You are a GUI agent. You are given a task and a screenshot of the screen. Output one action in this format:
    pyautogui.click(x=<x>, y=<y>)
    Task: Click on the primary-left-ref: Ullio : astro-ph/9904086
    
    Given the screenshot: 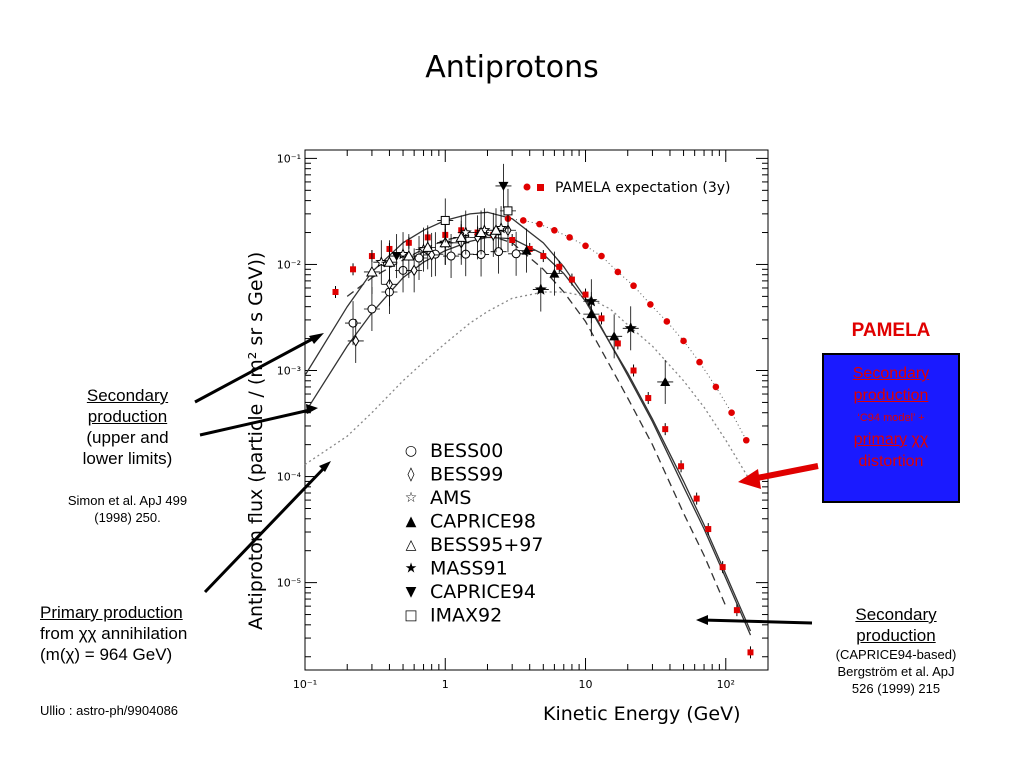 What is the action you would take?
    pyautogui.click(x=133, y=710)
    